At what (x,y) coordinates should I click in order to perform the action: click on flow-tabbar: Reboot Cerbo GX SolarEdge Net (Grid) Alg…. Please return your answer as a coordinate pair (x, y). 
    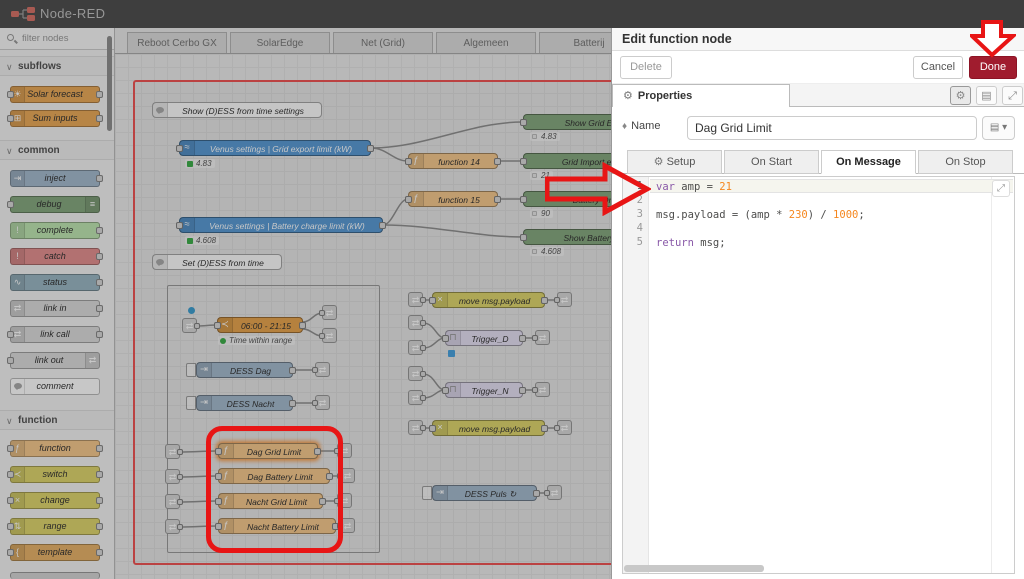
    Looking at the image, I should click on (363, 41).